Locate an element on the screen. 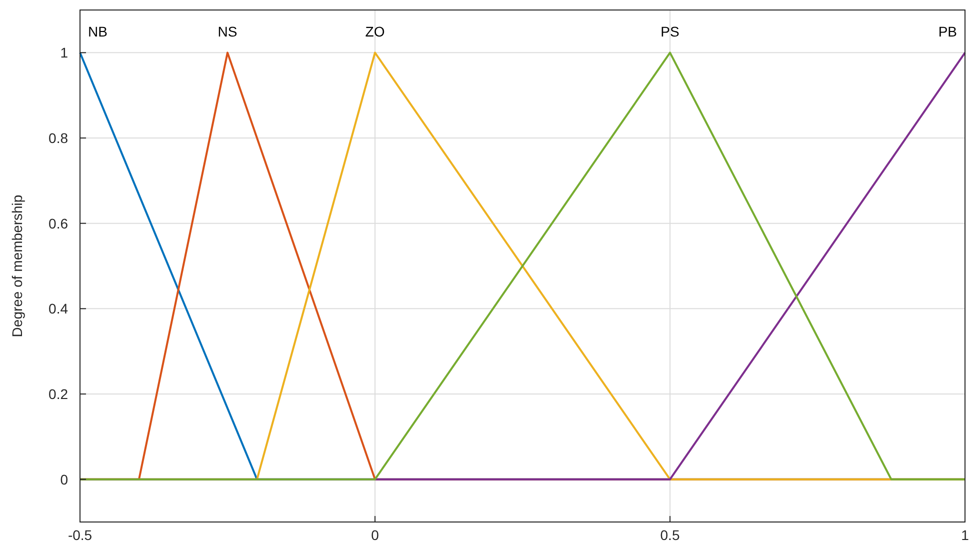 This screenshot has height=559, width=973. y-tick-label: 1 is located at coordinates (64, 52).